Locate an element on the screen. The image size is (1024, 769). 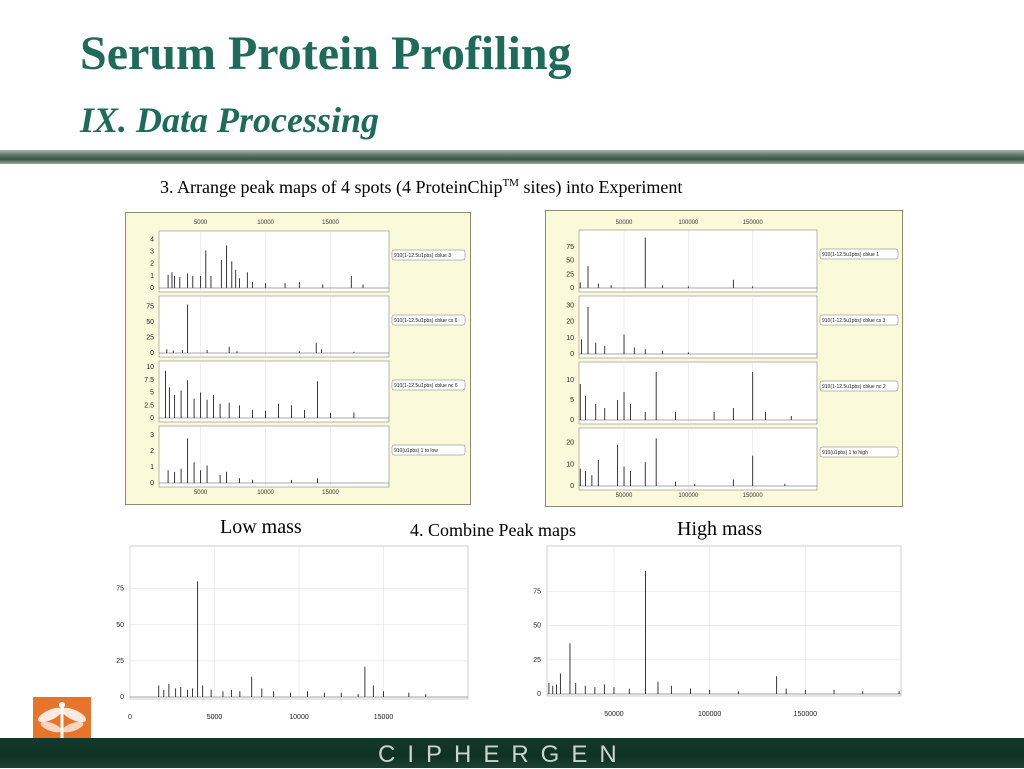
footer-brand: CIPHERGEN is located at coordinates (503, 754).